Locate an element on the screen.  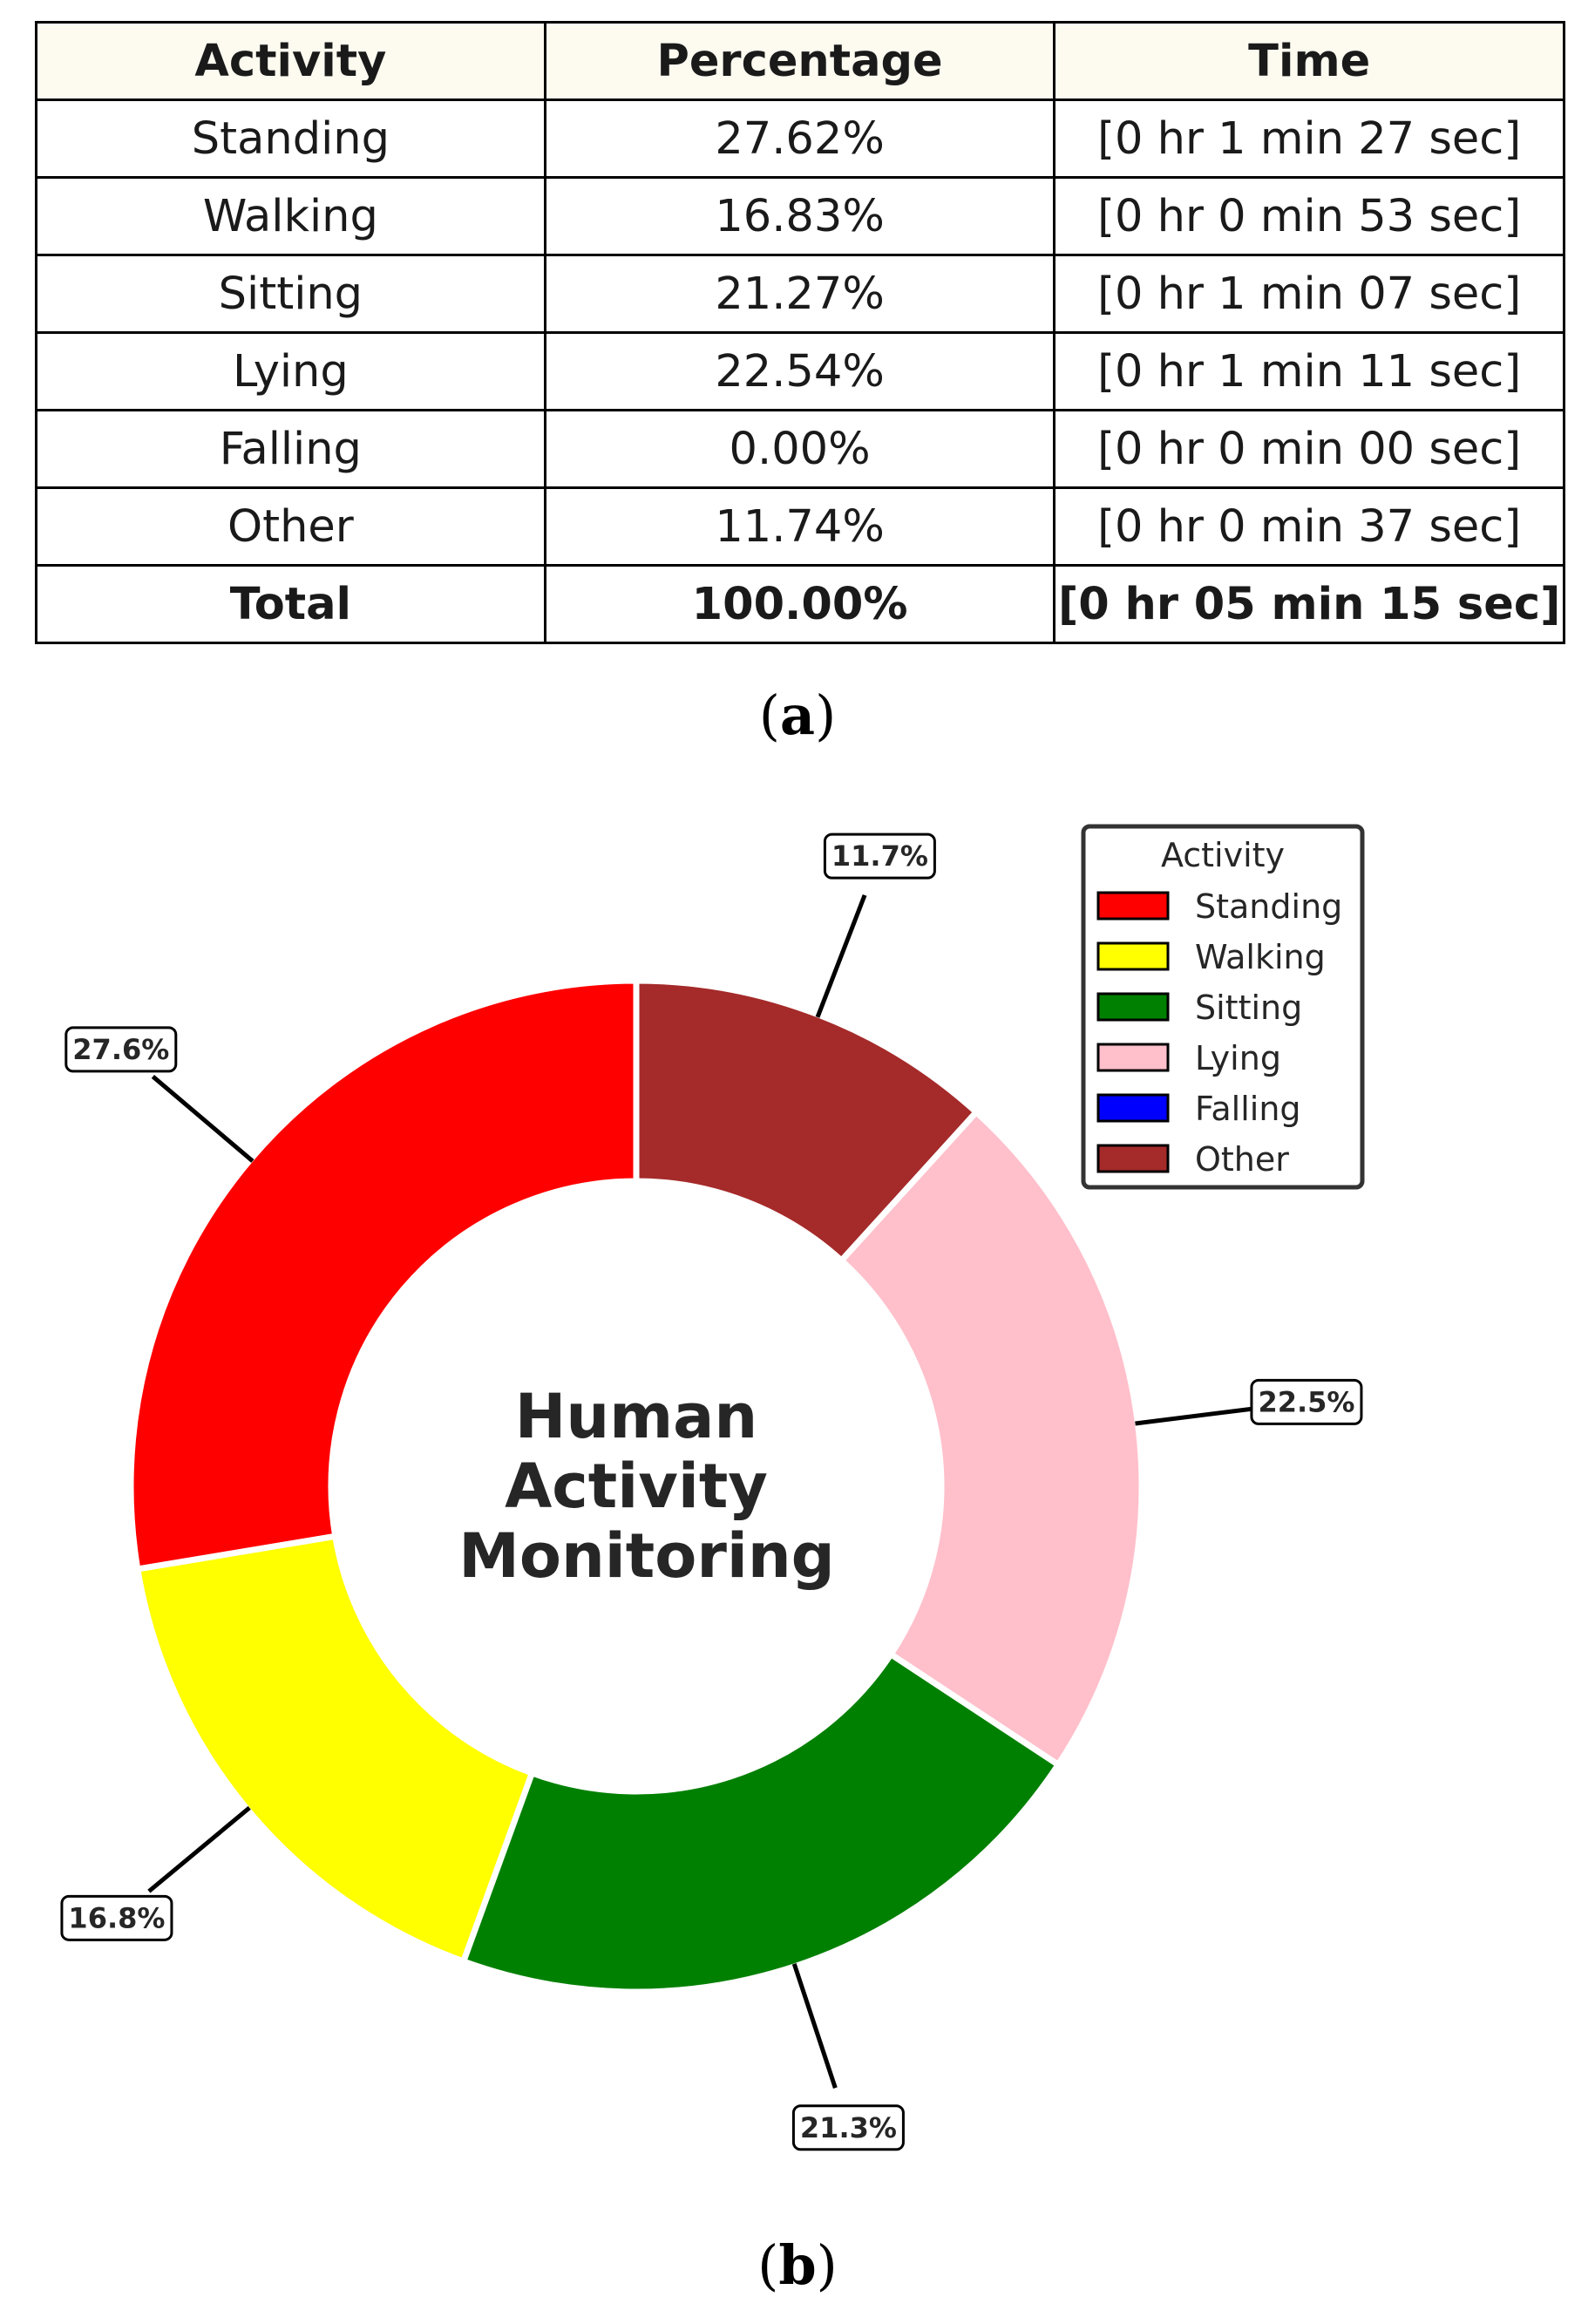
leader-line-walking is located at coordinates (199, 1849).